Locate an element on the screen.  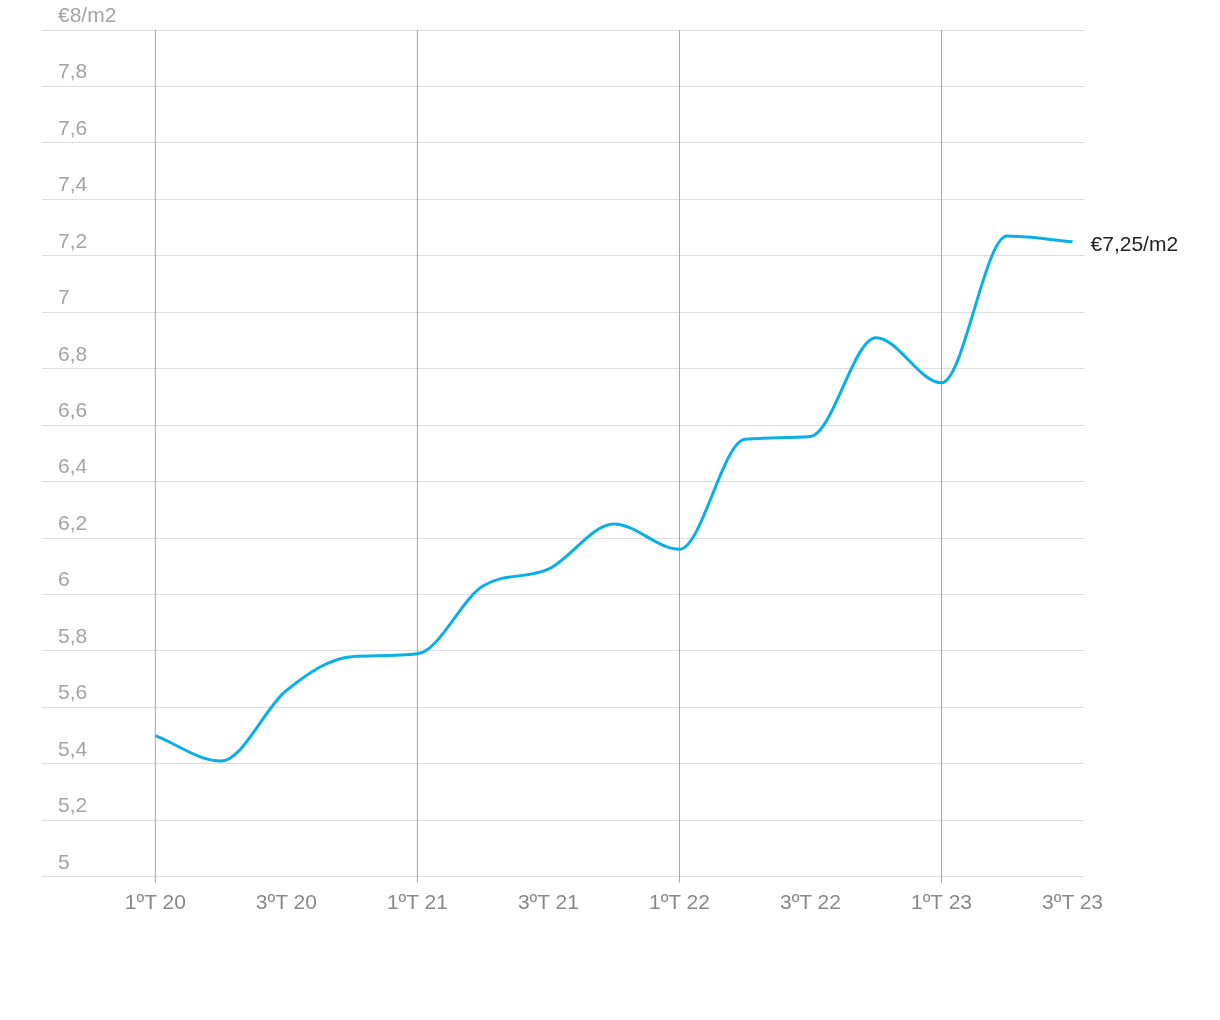
x-tick-label: 1ºT 20 is located at coordinates (155, 902).